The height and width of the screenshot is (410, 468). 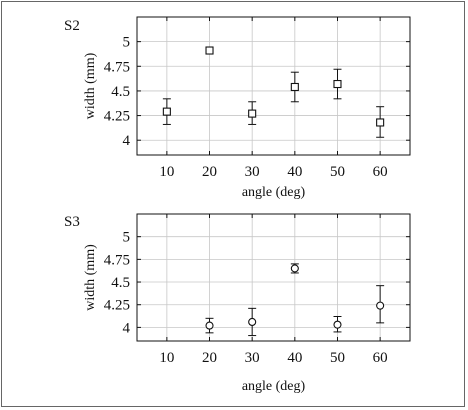 What do you see at coordinates (127, 43) in the screenshot?
I see `panel-s2-y-tick-label: 5` at bounding box center [127, 43].